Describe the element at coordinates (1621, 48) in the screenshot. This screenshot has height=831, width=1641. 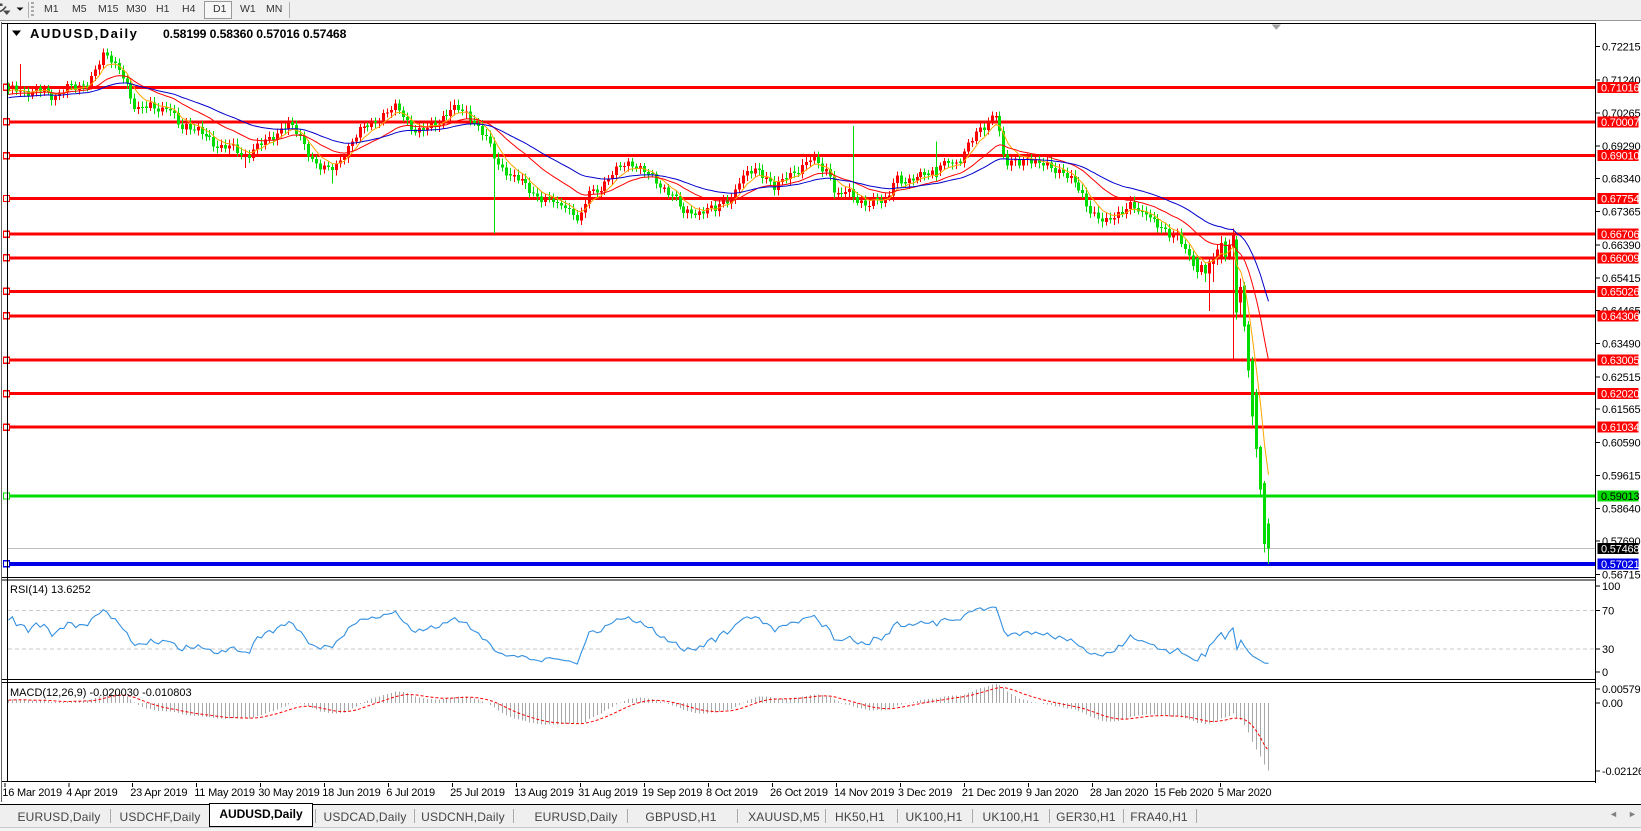
I see `svg-text: 0.72215` at that location.